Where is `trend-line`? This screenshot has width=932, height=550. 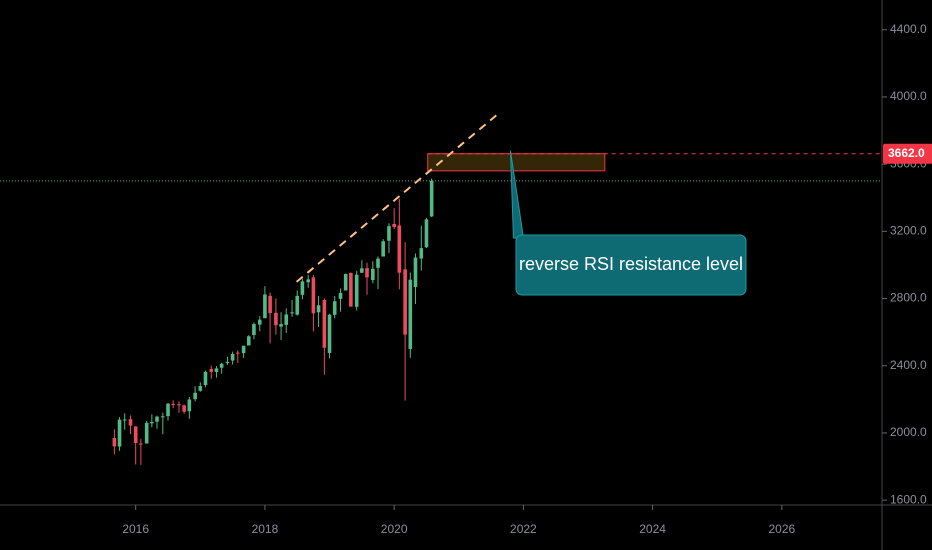 trend-line is located at coordinates (396, 198).